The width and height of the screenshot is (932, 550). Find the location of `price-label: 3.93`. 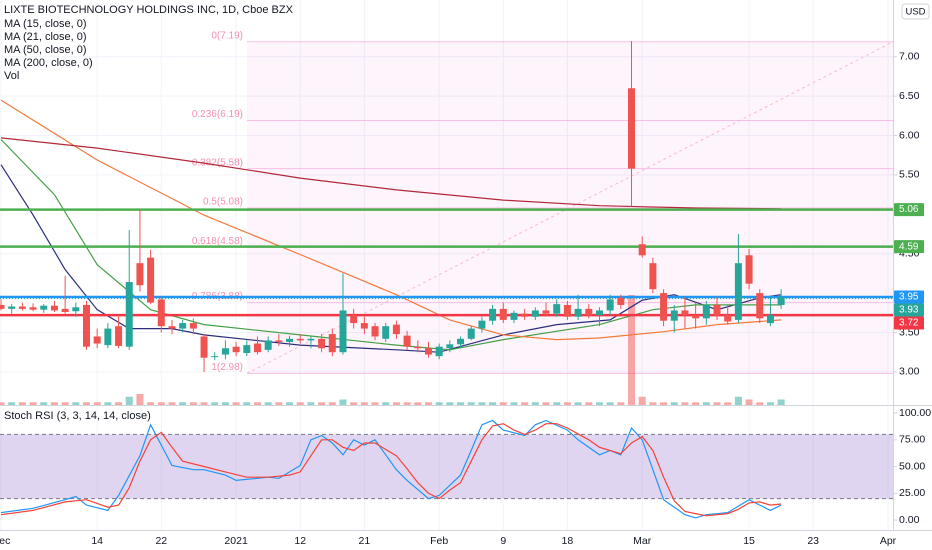

price-label: 3.93 is located at coordinates (909, 310).